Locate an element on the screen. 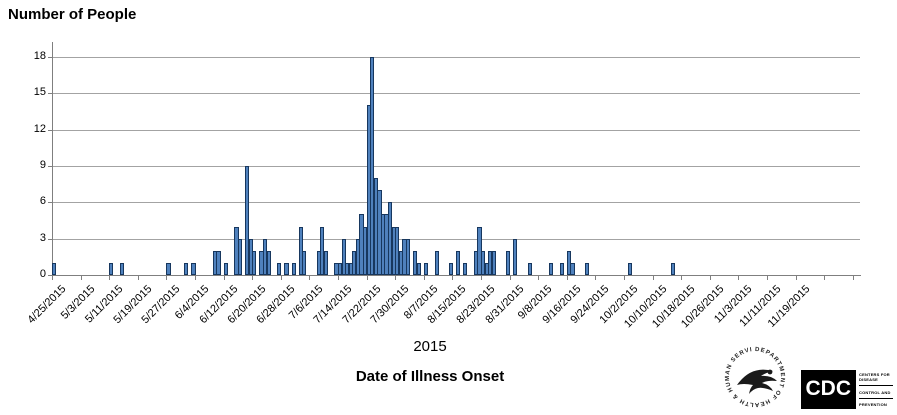 This screenshot has height=415, width=897. bar-6/16/2015 is located at coordinates (240, 256).